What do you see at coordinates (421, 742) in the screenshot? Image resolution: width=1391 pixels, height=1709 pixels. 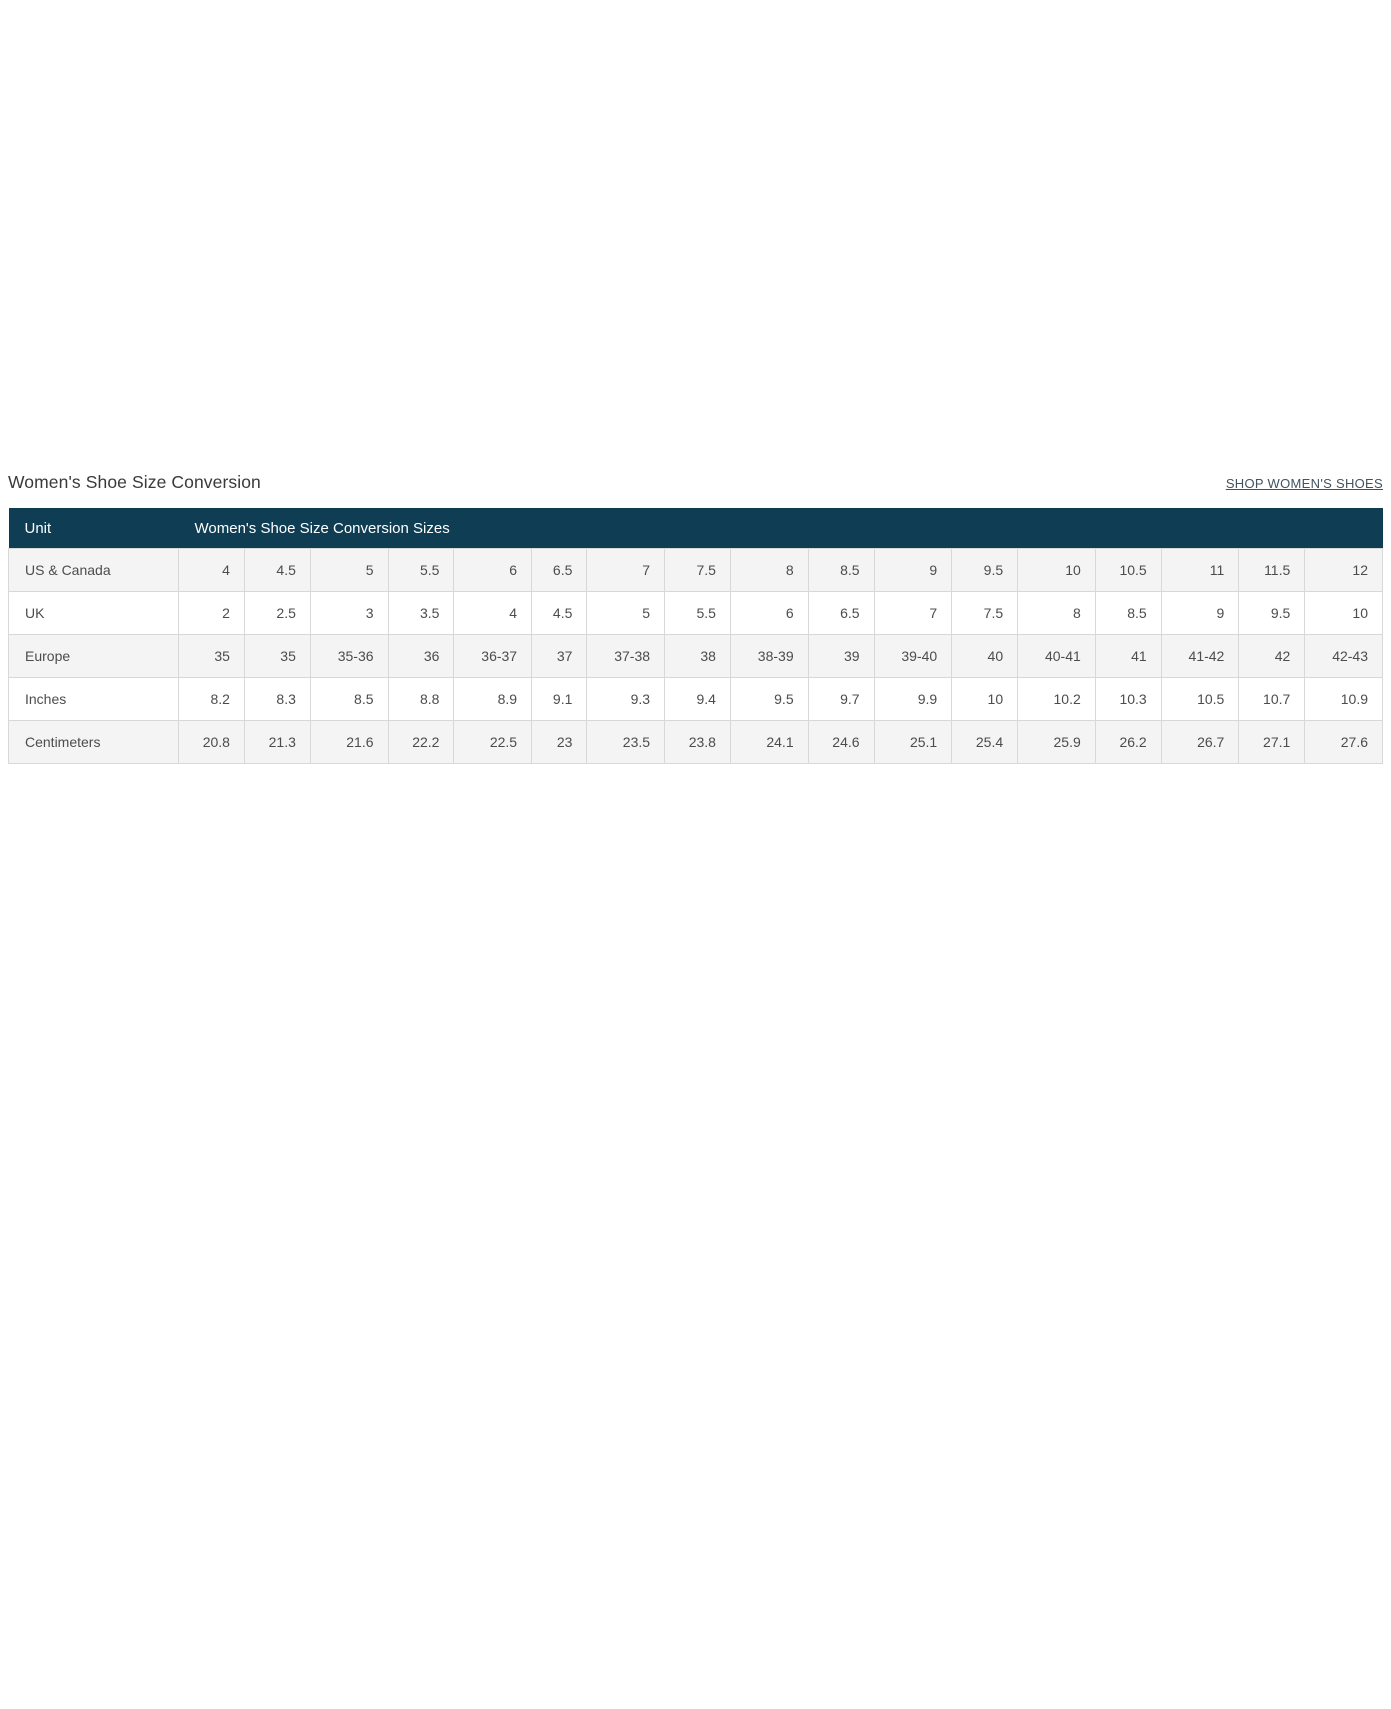 I see `size-cell: 22.2` at bounding box center [421, 742].